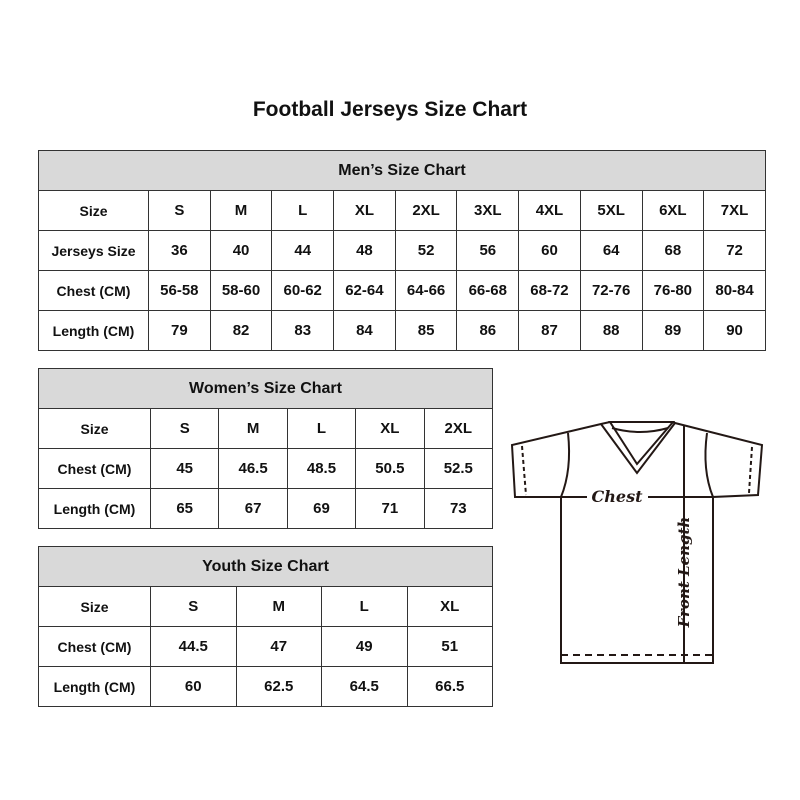 This screenshot has width=800, height=800. I want to click on table-cell: 51, so click(450, 646).